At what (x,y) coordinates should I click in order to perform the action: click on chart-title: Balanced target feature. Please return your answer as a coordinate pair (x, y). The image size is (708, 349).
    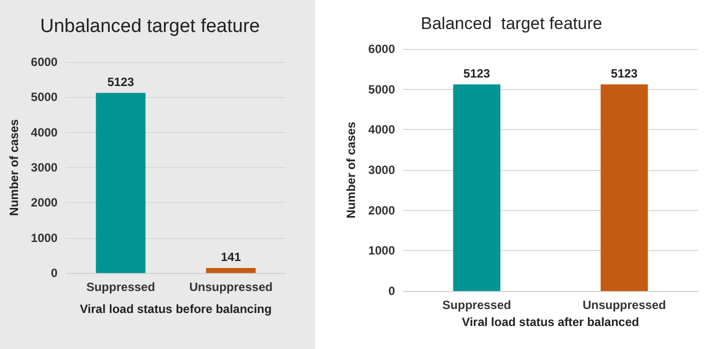
    Looking at the image, I should click on (511, 23).